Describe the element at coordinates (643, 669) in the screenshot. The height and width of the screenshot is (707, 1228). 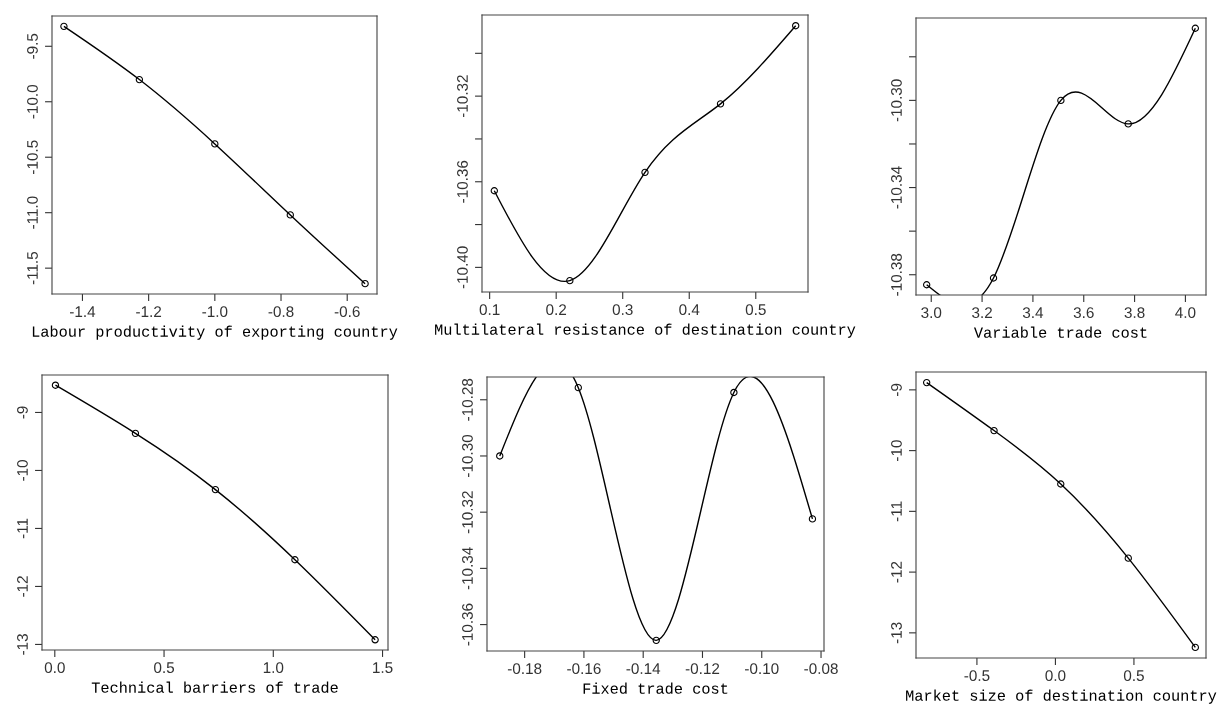
I see `x-tick-label: -0.14` at that location.